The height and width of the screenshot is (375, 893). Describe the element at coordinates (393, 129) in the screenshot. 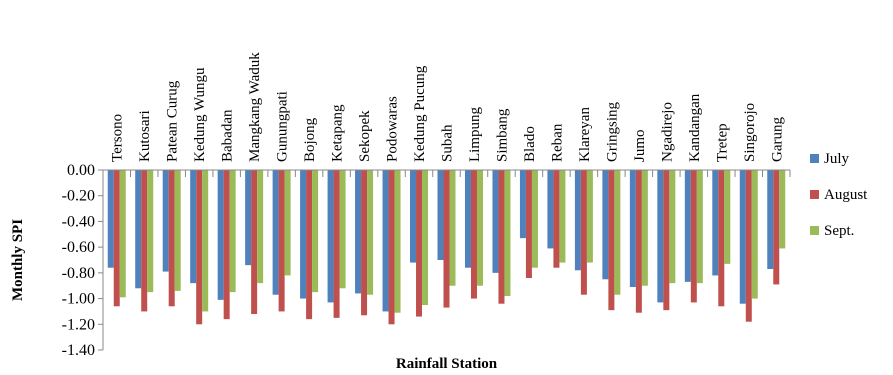

I see `category-label: Podowaras` at that location.